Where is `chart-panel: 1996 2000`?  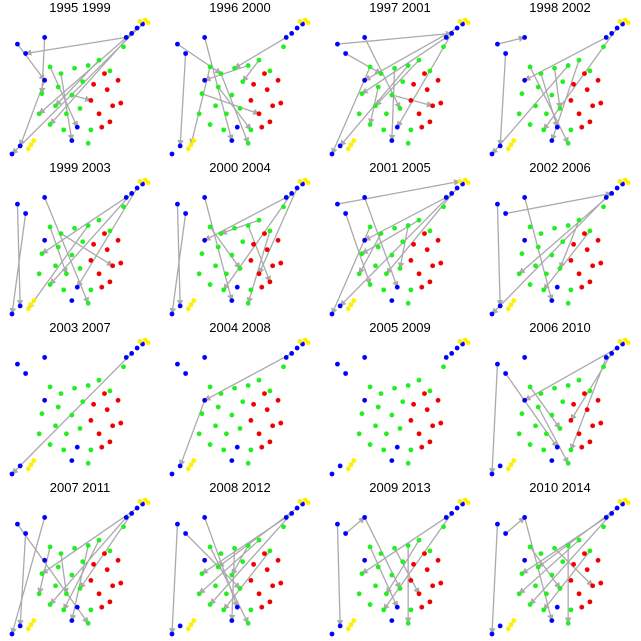
chart-panel: 1996 2000 is located at coordinates (240, 80).